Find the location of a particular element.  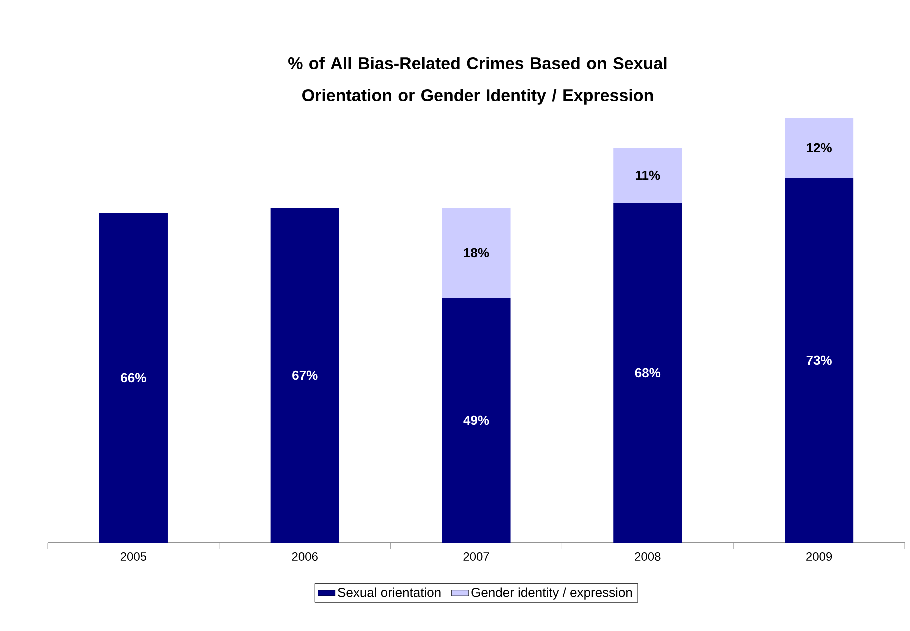

data-label: 73% is located at coordinates (819, 361).